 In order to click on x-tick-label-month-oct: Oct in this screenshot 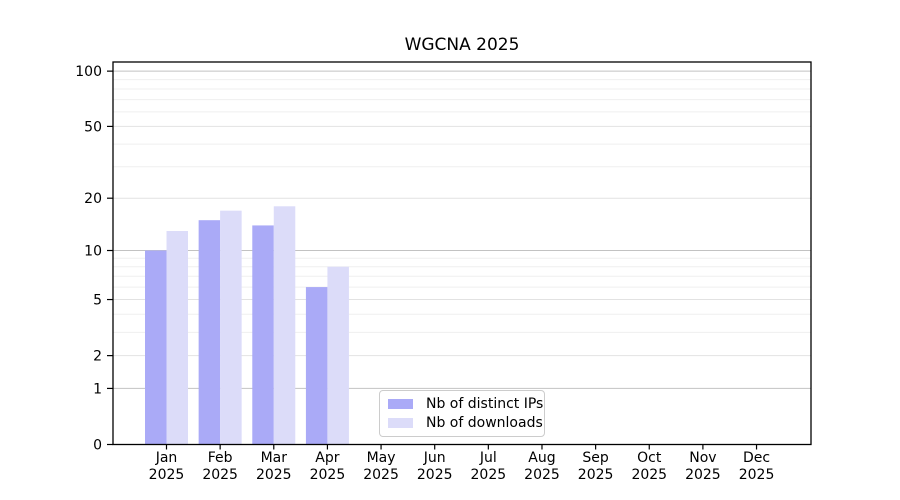, I will do `click(649, 458)`.